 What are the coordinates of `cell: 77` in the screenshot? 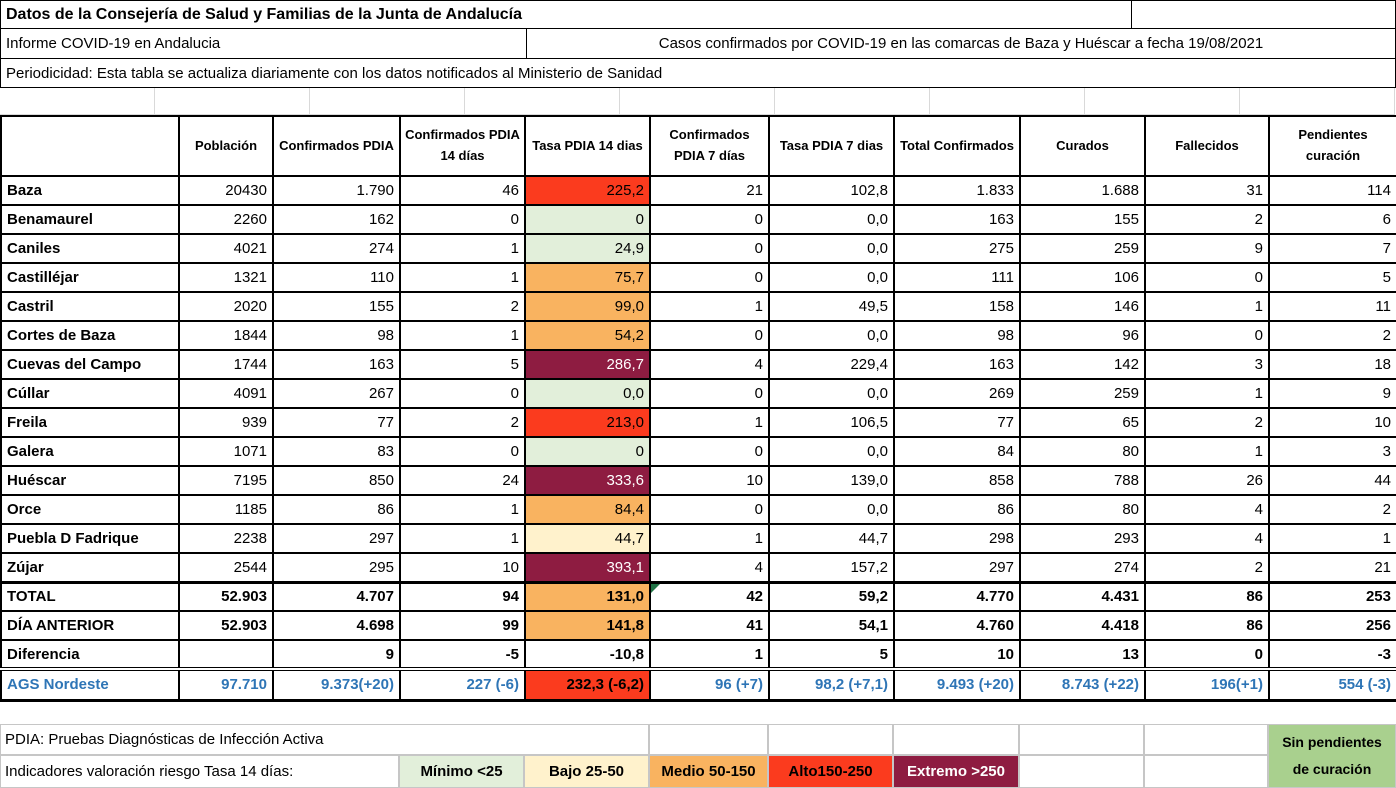 It's located at (336, 422).